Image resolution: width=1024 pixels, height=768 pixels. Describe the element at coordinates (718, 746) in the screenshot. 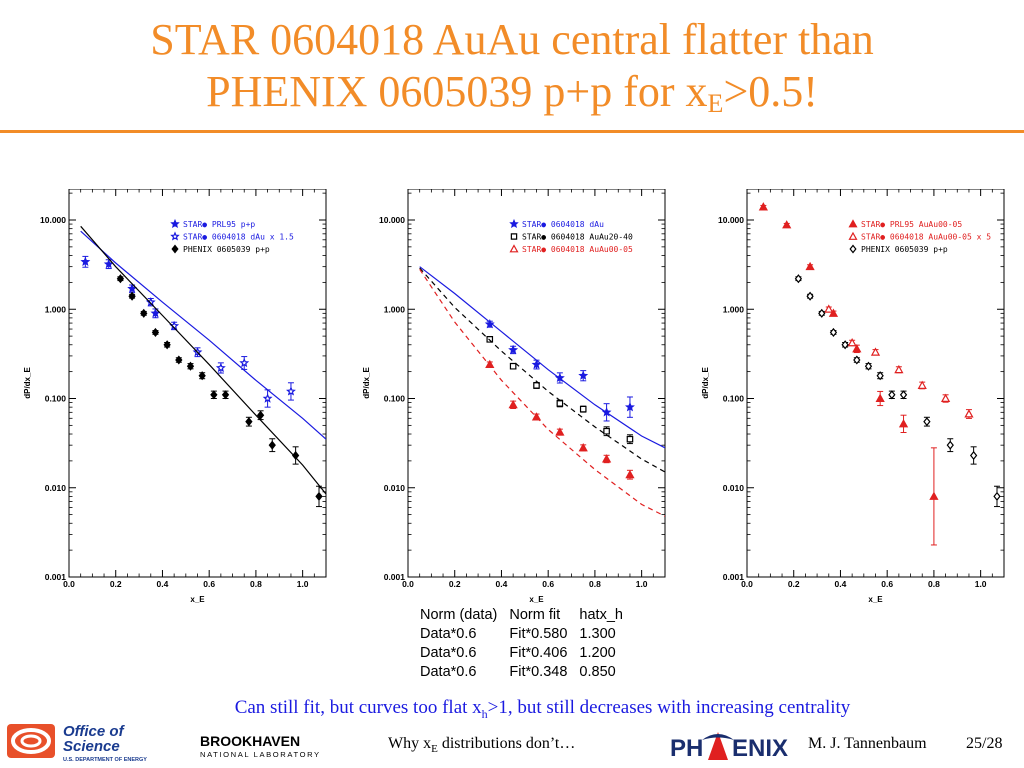

I see `phenix-bird-icon` at that location.